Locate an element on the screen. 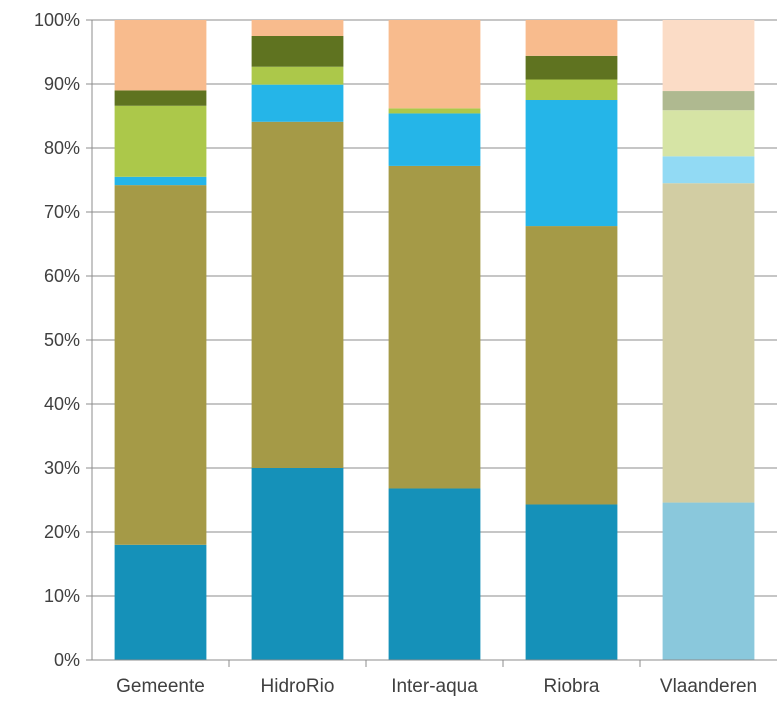 The width and height of the screenshot is (777, 701). y-tick-label: 0% is located at coordinates (67, 660).